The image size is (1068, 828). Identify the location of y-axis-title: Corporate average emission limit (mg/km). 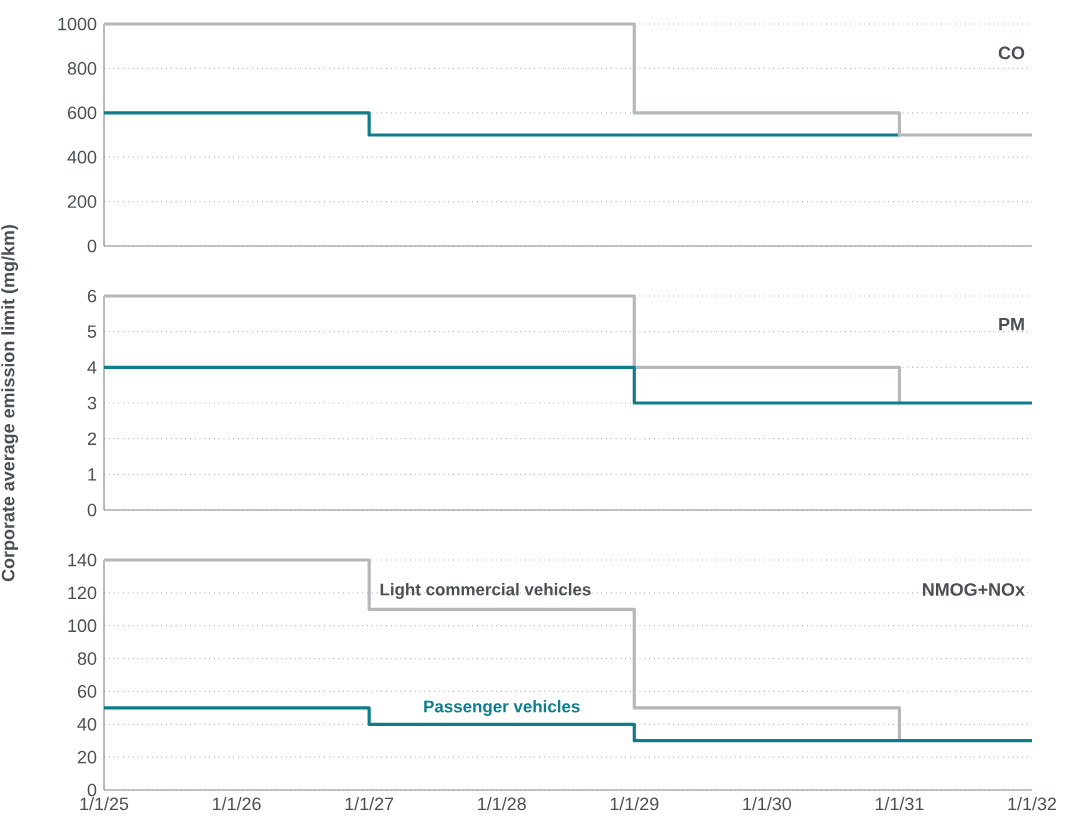
(10, 403).